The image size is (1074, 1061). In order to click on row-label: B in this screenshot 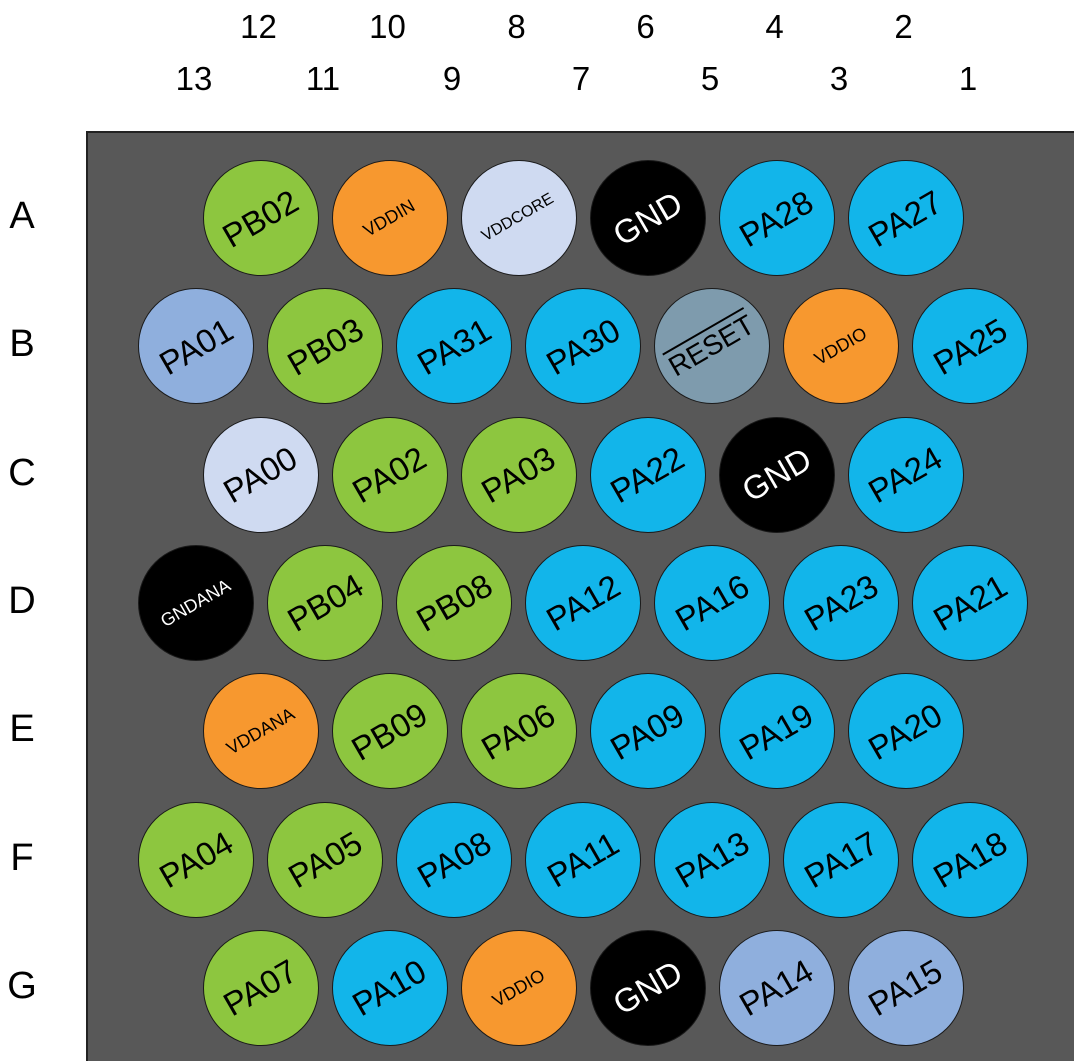, I will do `click(22, 344)`.